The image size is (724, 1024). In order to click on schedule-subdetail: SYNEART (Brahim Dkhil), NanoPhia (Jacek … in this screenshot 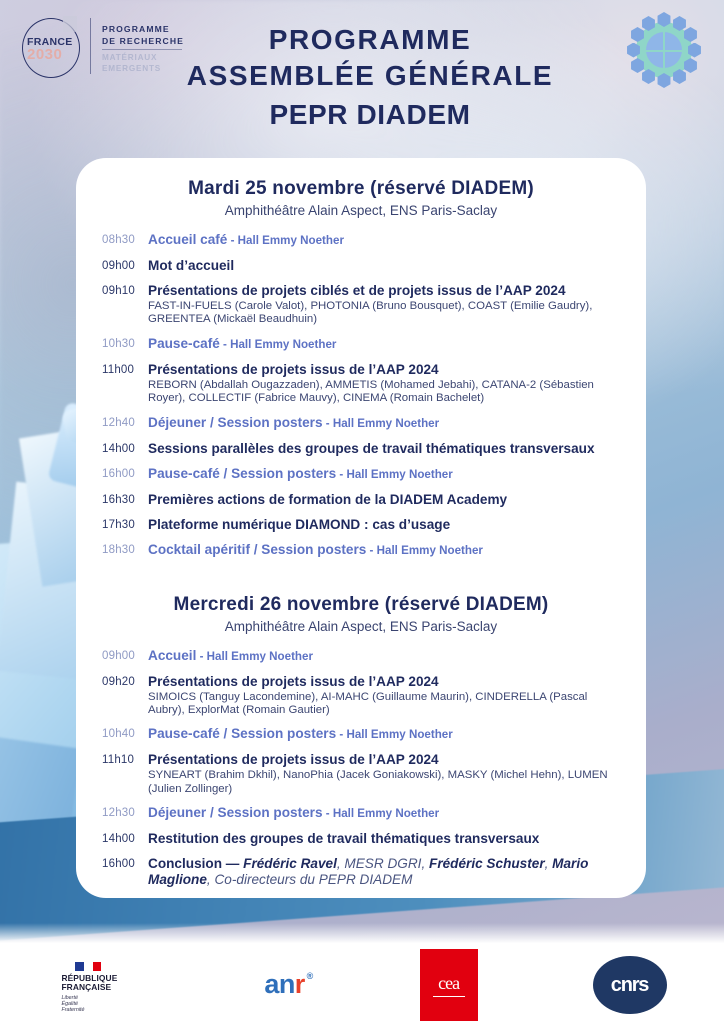, I will do `click(378, 782)`.